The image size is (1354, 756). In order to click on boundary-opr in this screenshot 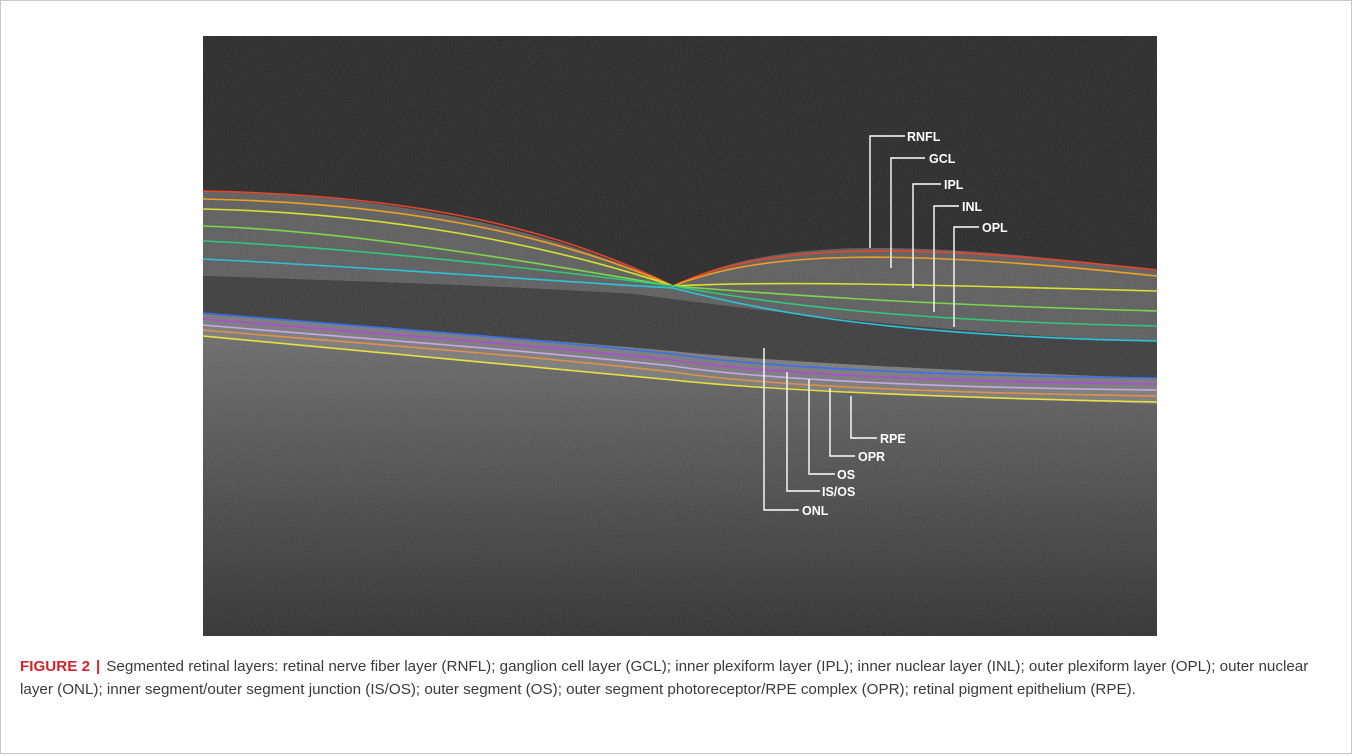, I will do `click(680, 357)`.